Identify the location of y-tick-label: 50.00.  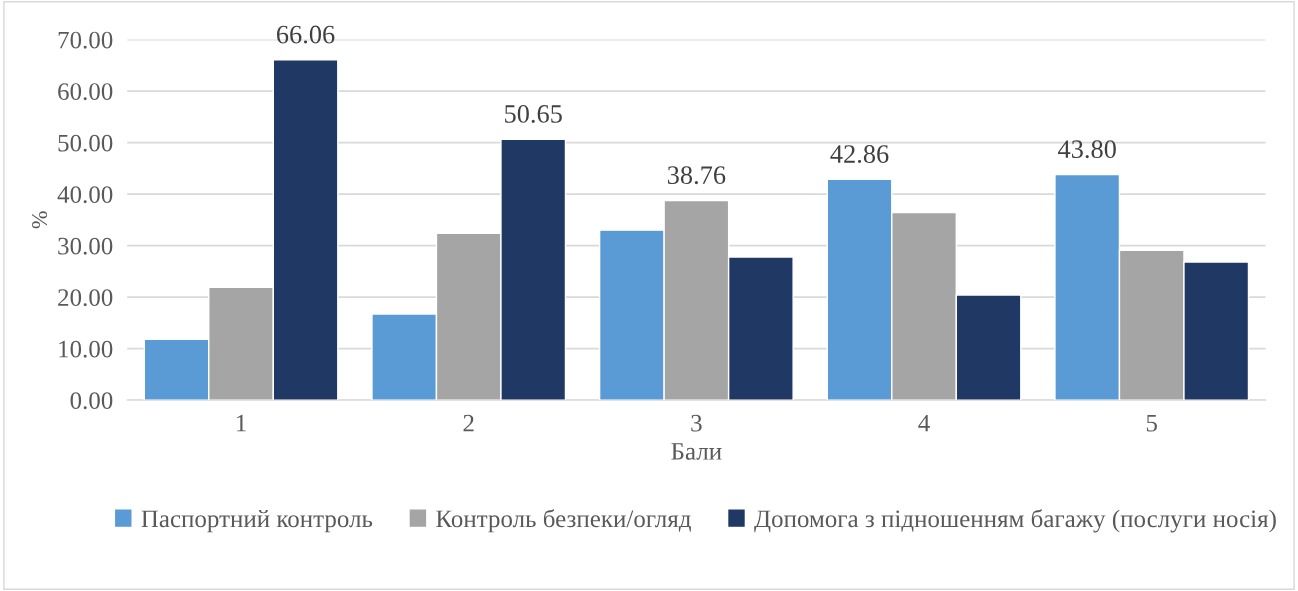
(85, 143).